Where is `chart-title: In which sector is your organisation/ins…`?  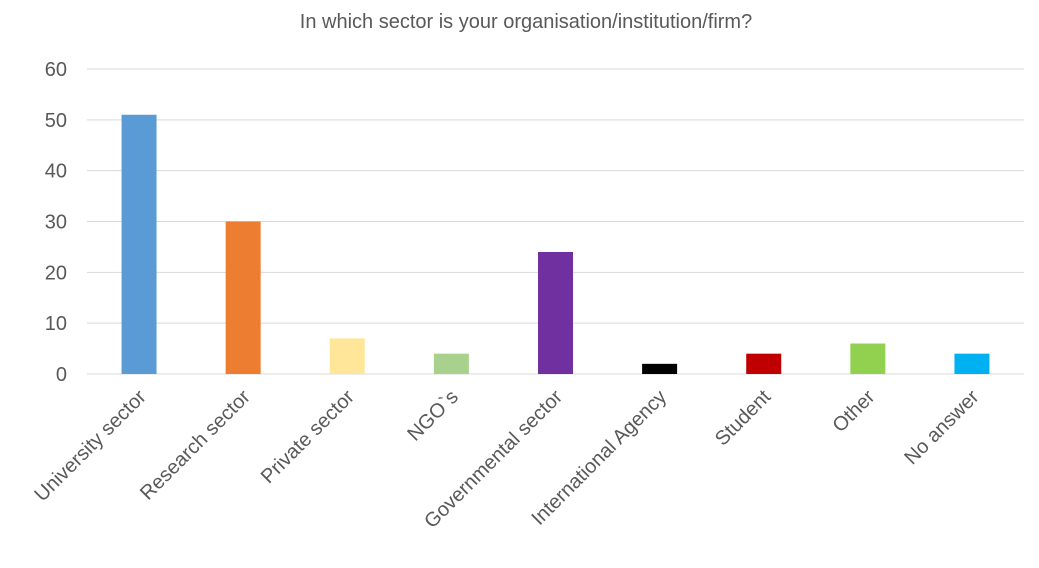 chart-title: In which sector is your organisation/ins… is located at coordinates (526, 22).